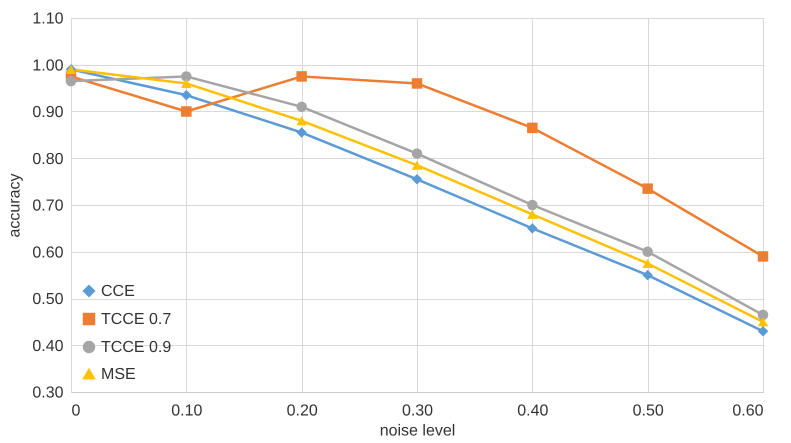 Image resolution: width=791 pixels, height=443 pixels. Describe the element at coordinates (48, 393) in the screenshot. I see `y-tick-label: 0.30` at that location.